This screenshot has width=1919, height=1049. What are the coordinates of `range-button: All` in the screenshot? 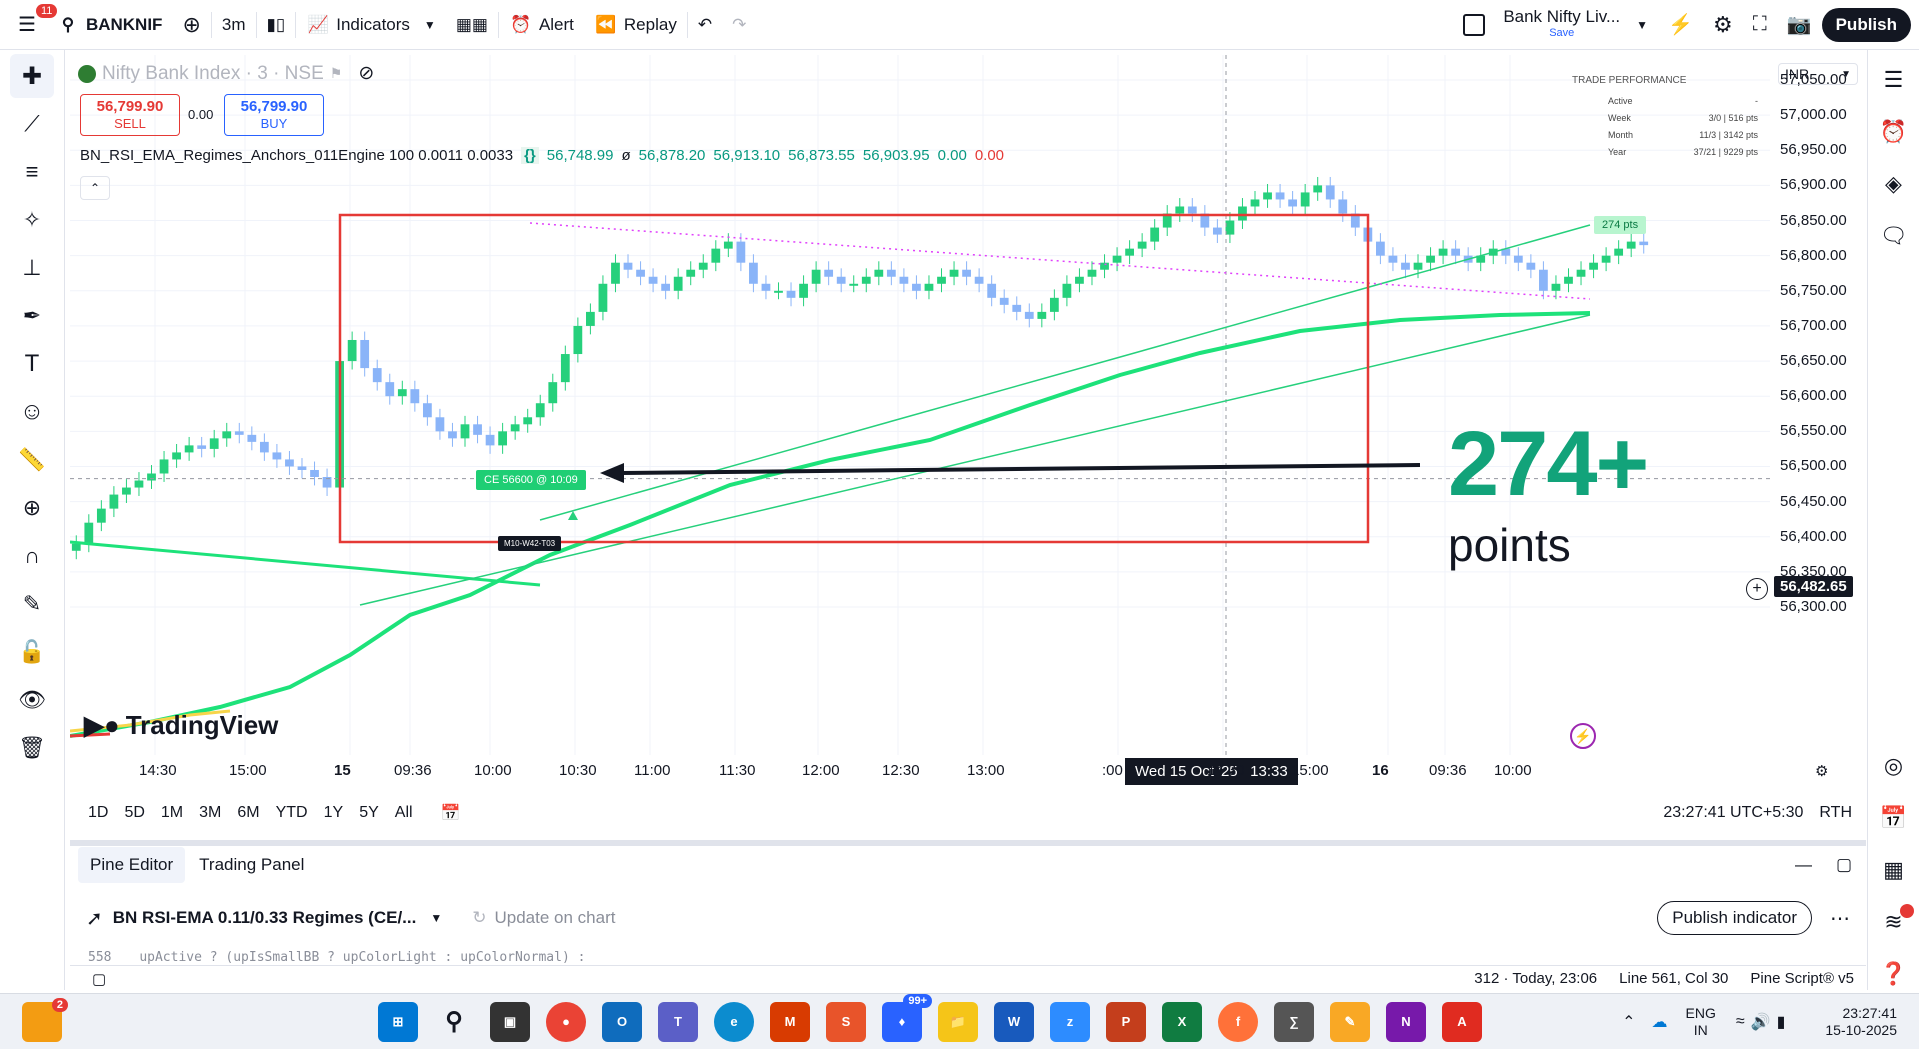 It's located at (403, 812).